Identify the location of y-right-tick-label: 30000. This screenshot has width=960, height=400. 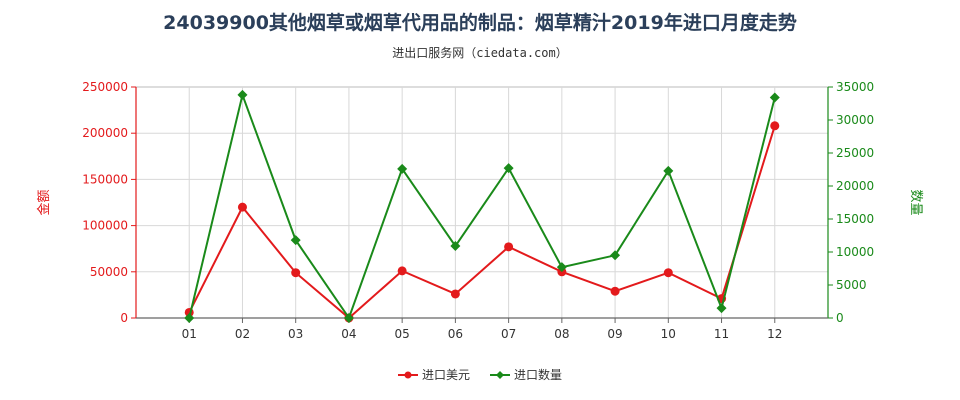
(855, 120).